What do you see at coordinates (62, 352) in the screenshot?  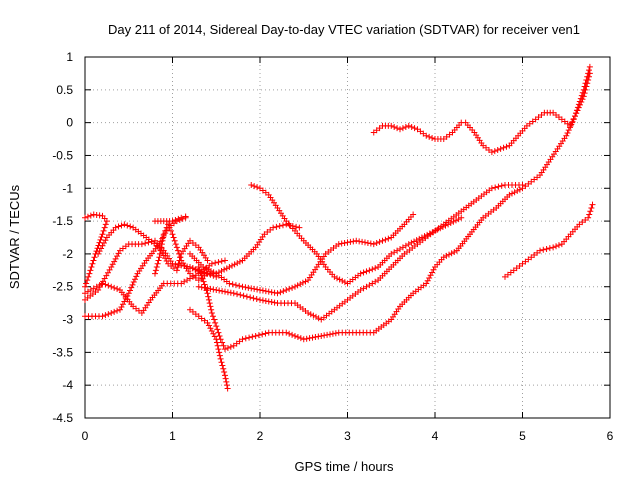 I see `y-tick-label: -3.5` at bounding box center [62, 352].